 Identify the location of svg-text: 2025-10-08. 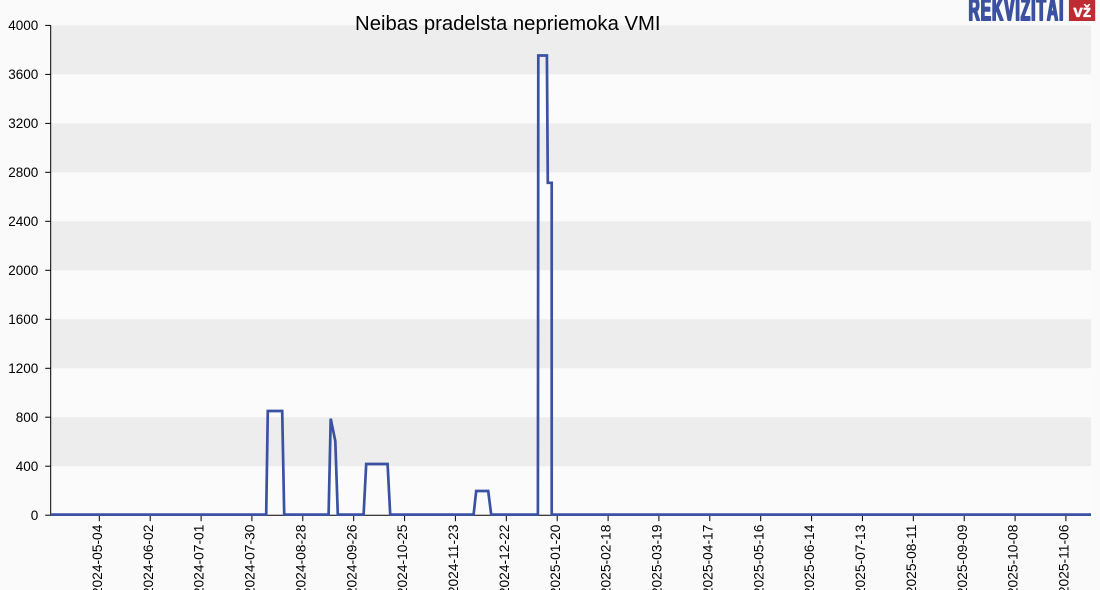
(1013, 557).